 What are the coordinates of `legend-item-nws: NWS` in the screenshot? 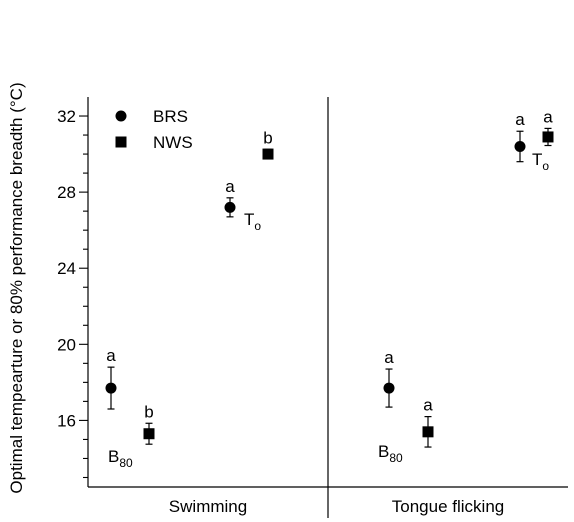 It's located at (154, 142).